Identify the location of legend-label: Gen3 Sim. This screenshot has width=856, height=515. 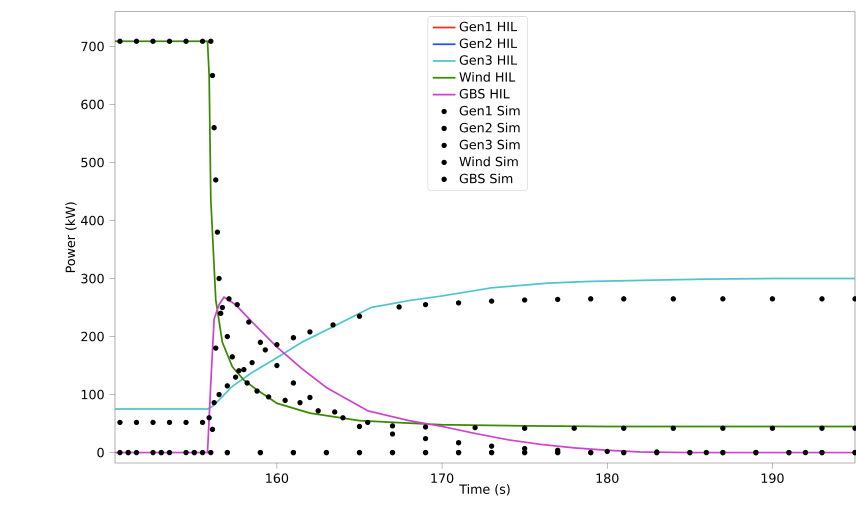
(490, 145).